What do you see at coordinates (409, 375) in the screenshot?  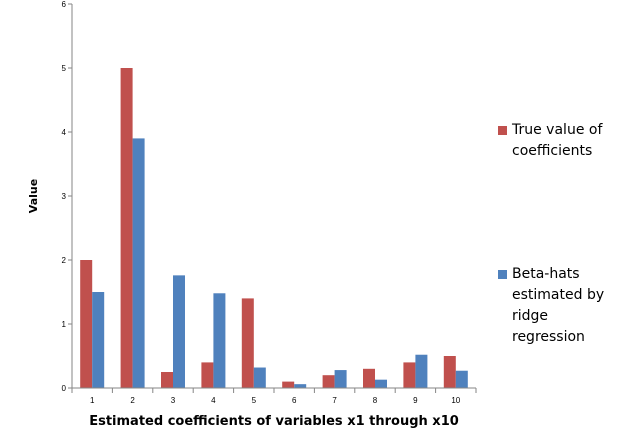 I see `bar-true-value-x9` at bounding box center [409, 375].